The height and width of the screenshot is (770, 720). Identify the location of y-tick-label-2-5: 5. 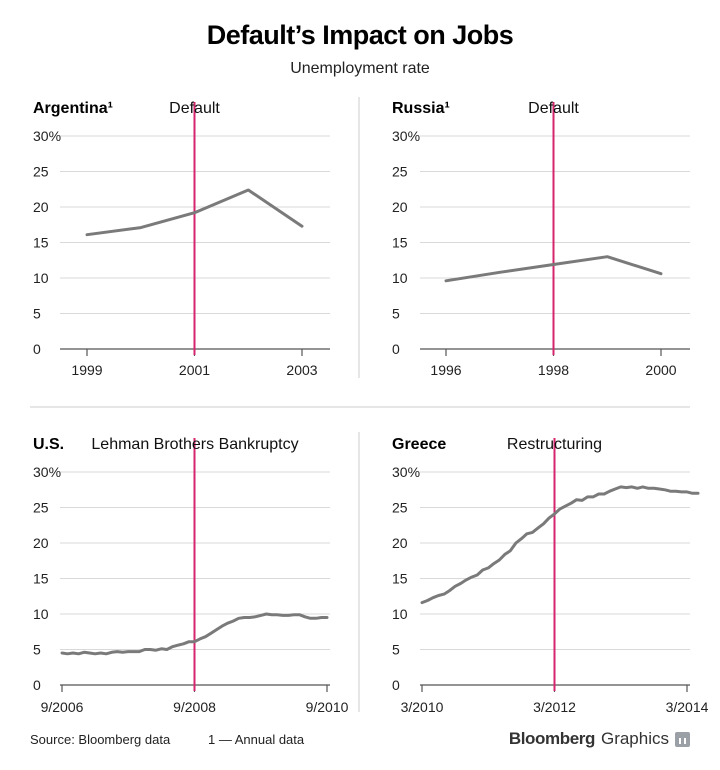
(37, 650).